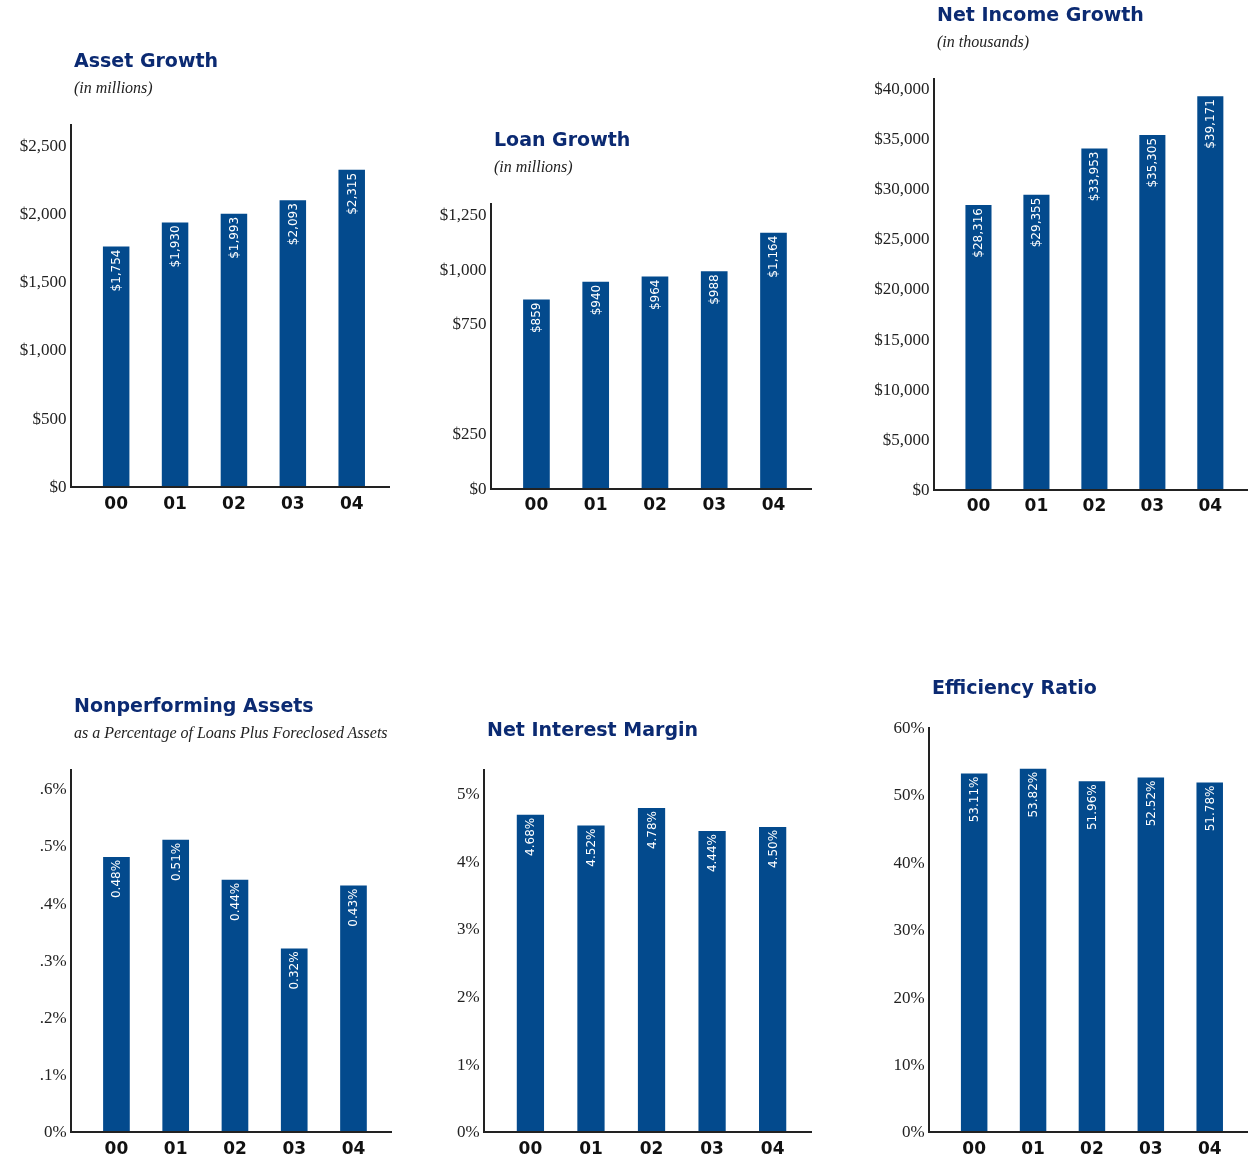 Image resolution: width=1250 pixels, height=1167 pixels. What do you see at coordinates (902, 88) in the screenshot?
I see `y-tick-label: $40,000` at bounding box center [902, 88].